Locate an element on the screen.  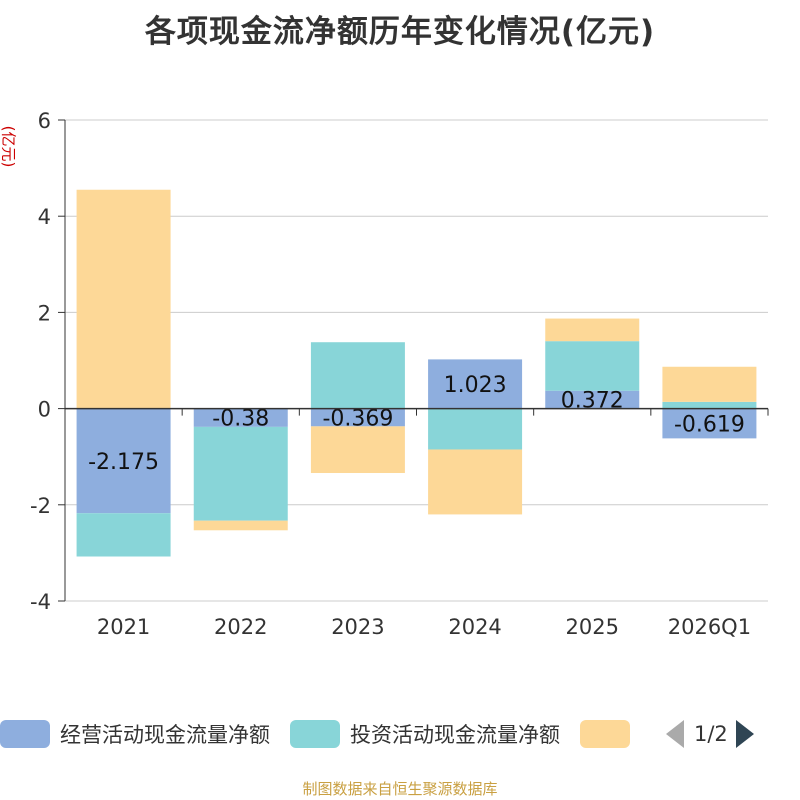
legend-swatch-investing is located at coordinates (315, 734).